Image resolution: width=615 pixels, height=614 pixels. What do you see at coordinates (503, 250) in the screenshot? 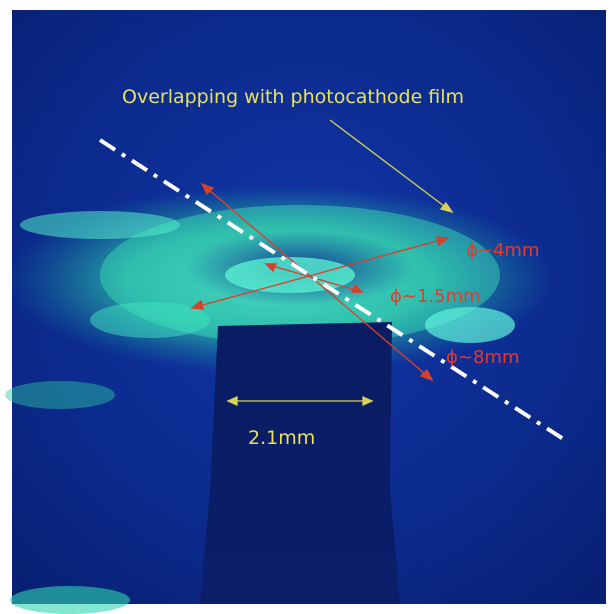
I see `phi-4mm-label: ϕ~4mm` at bounding box center [503, 250].